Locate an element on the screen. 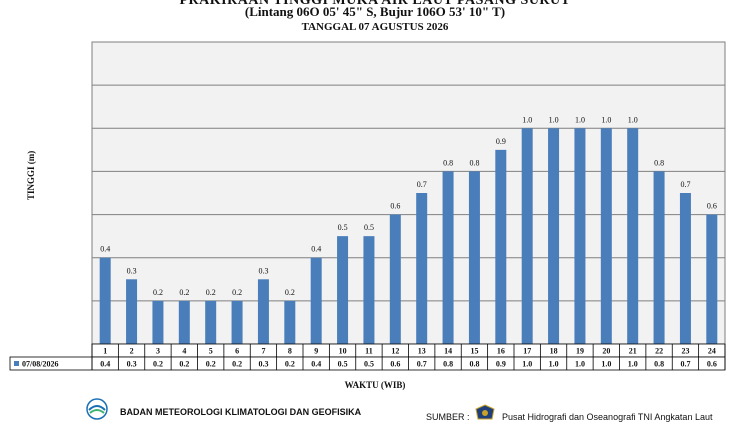  tick-label-18: 18 is located at coordinates (554, 351).